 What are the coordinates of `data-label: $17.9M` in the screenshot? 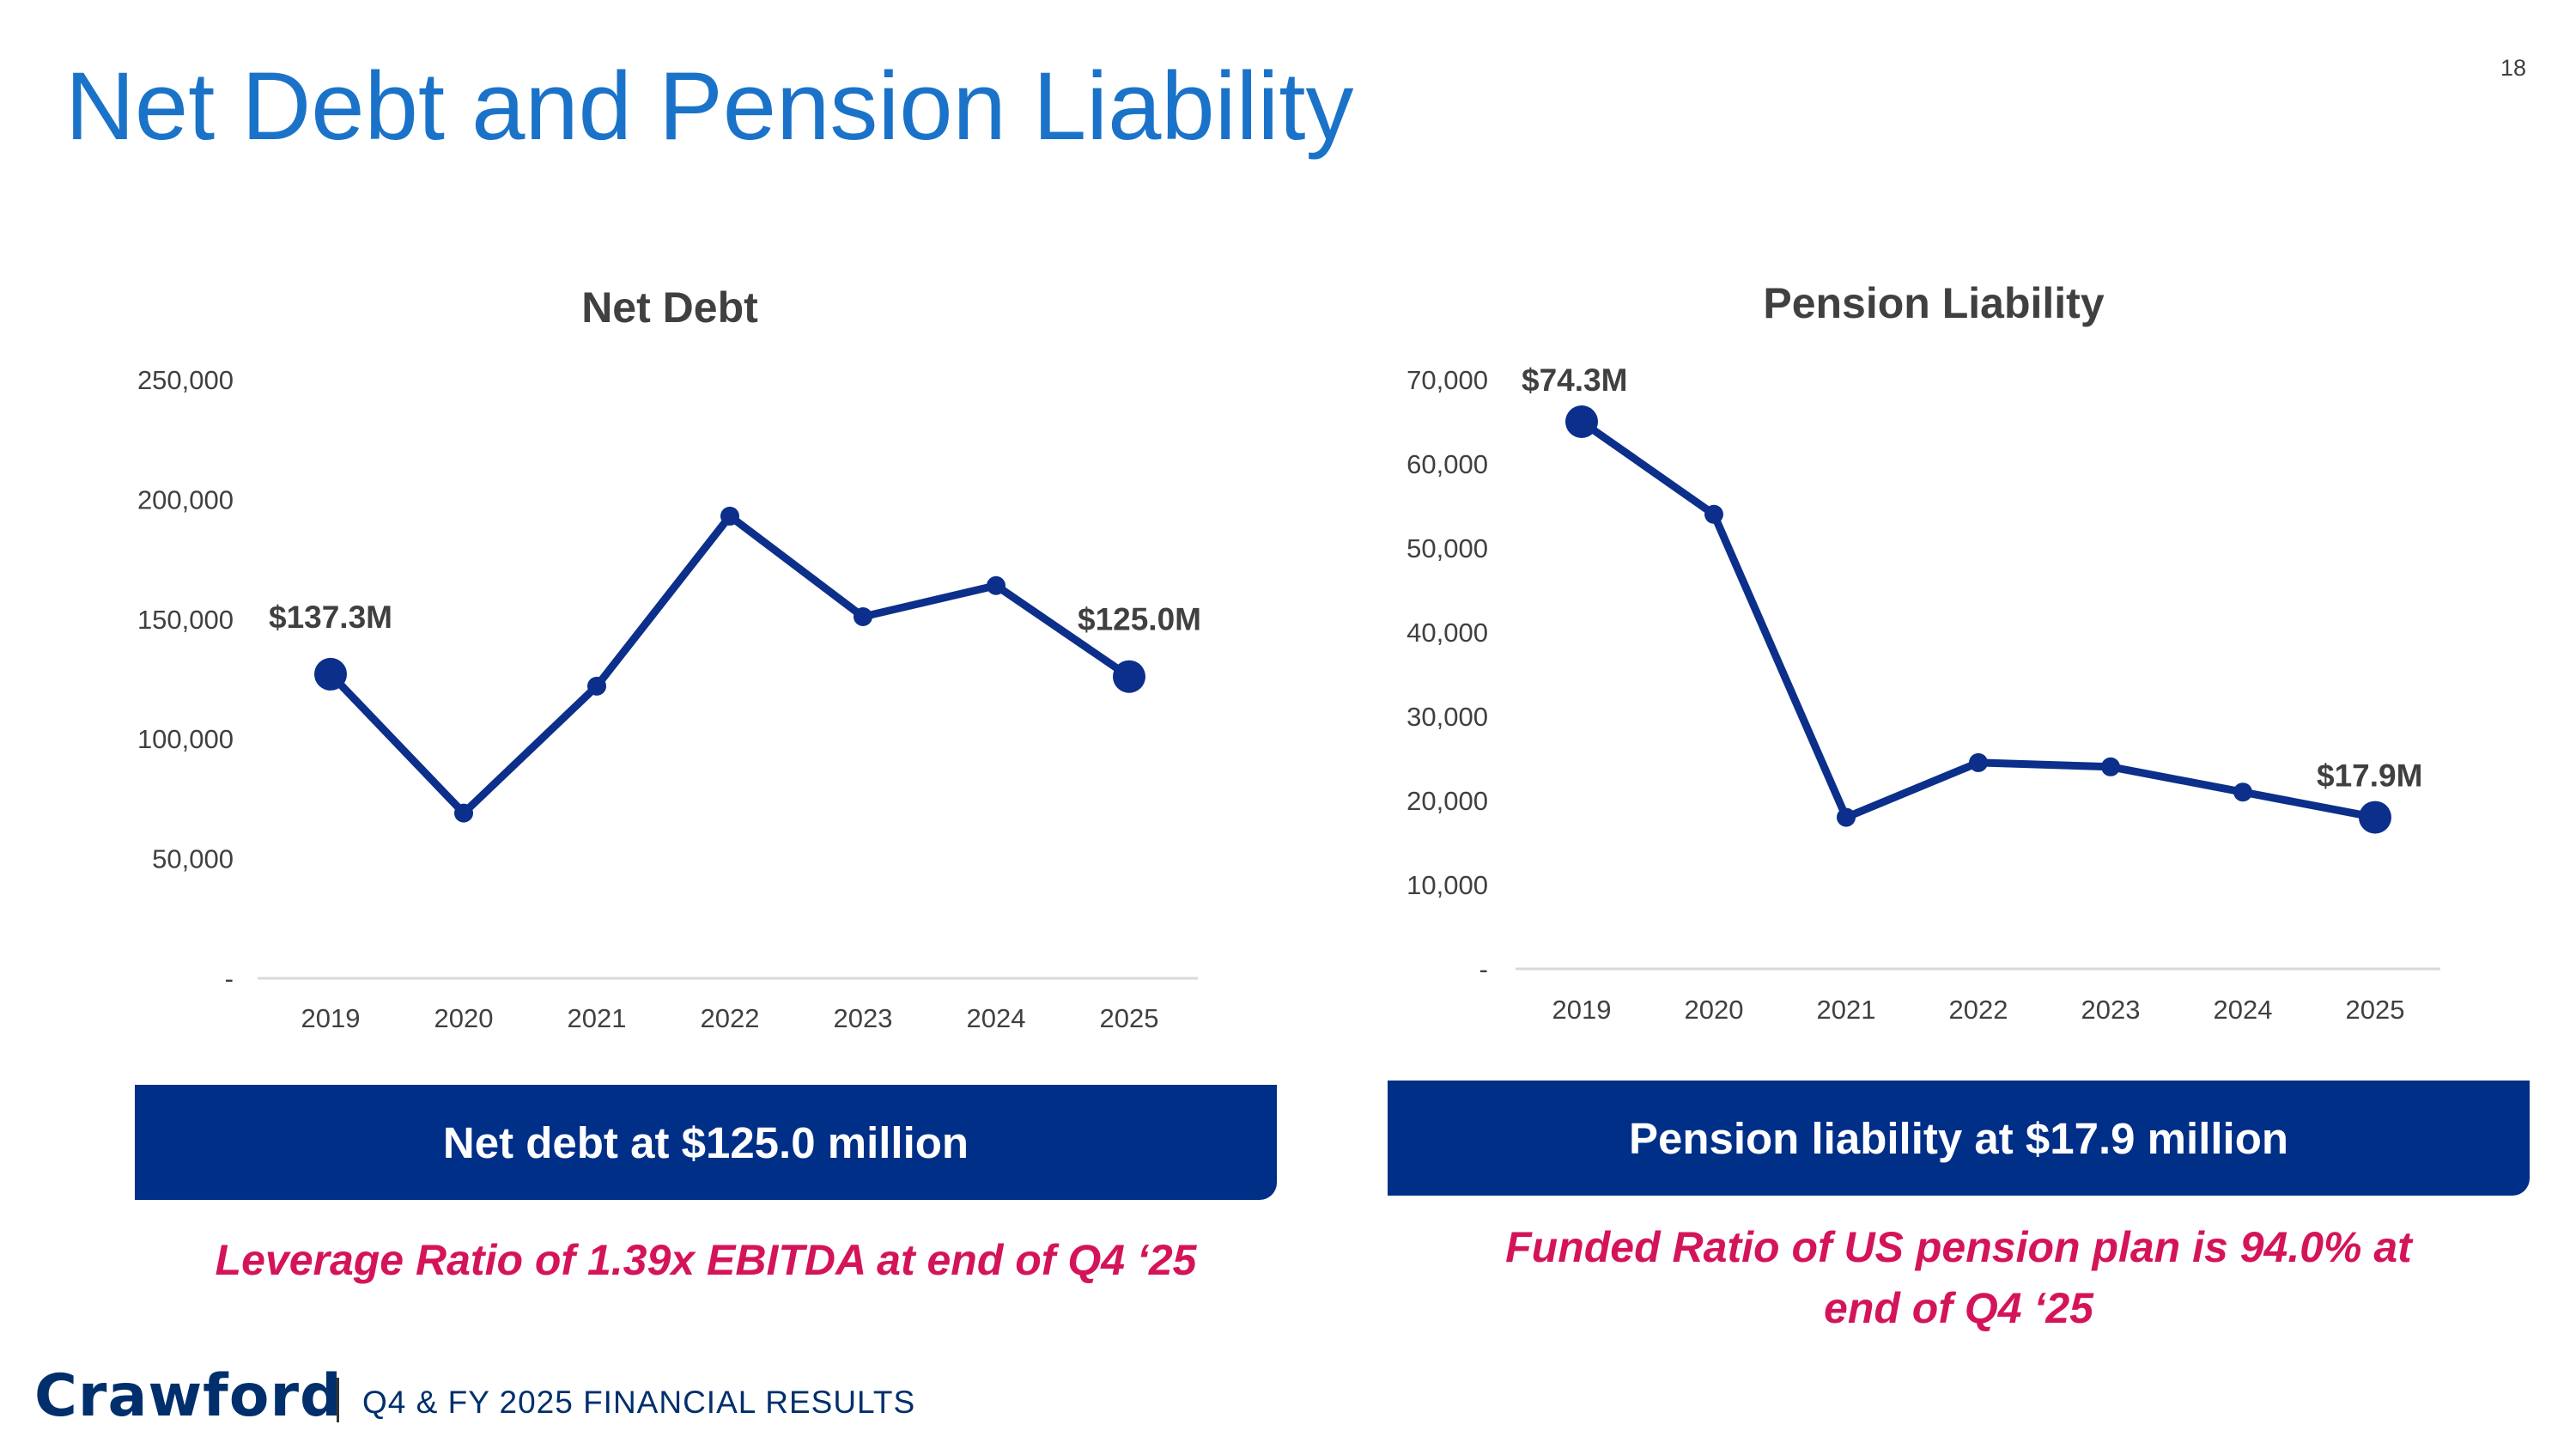 It's located at (2369, 776).